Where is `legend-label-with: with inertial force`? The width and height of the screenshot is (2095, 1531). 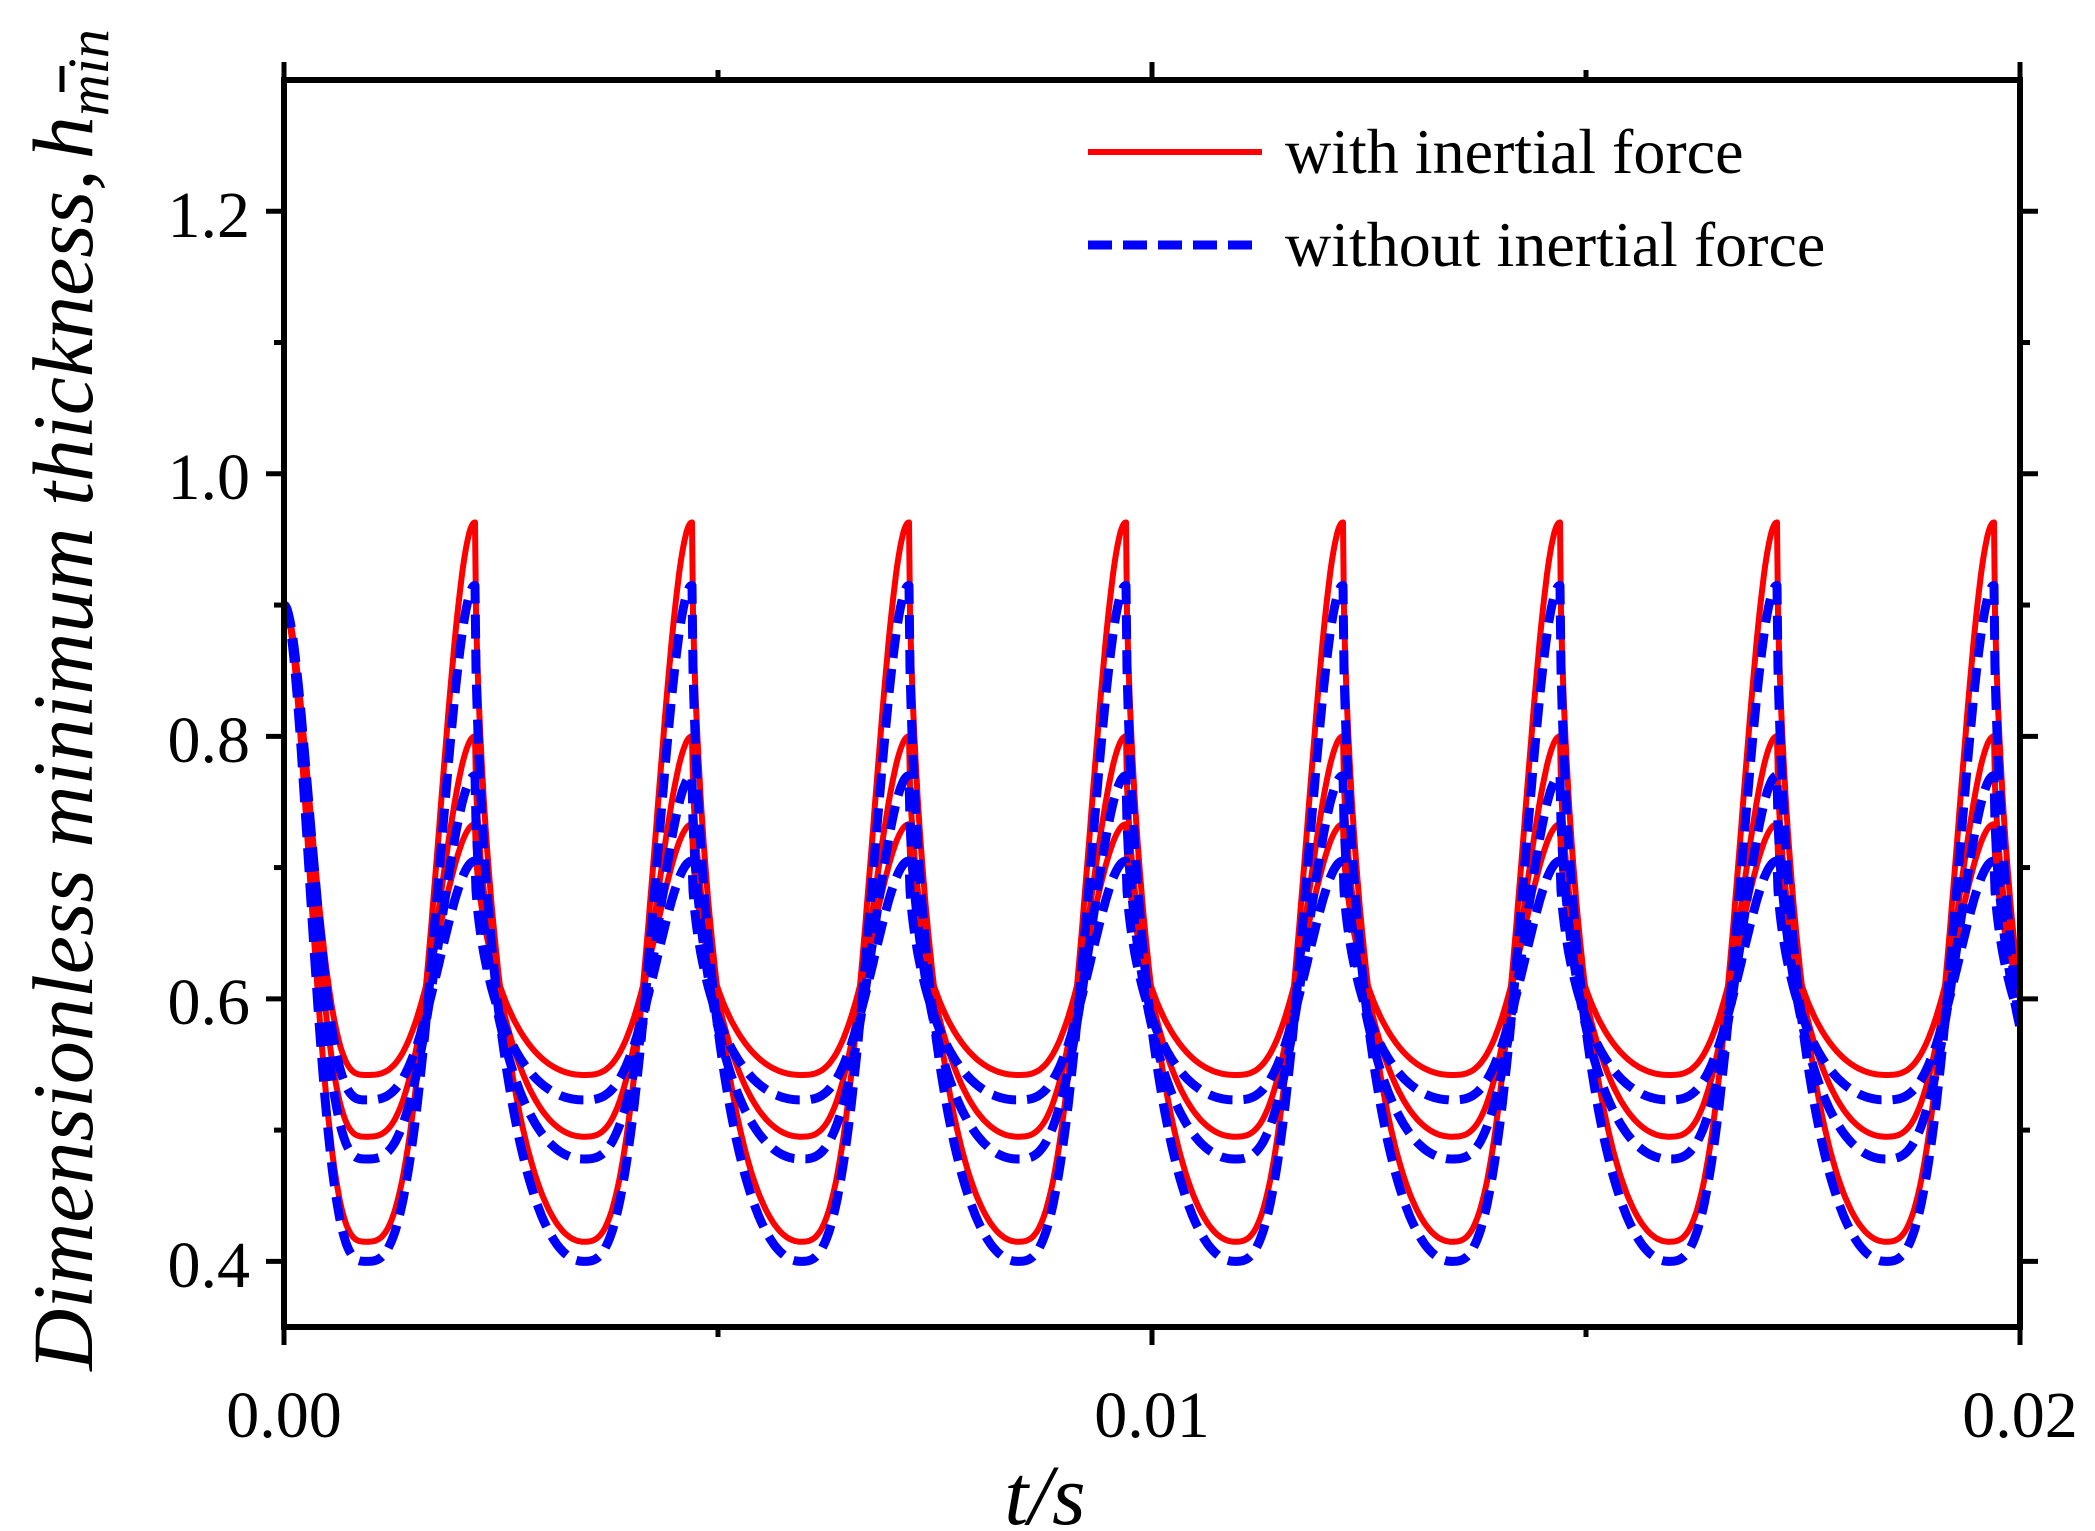
legend-label-with: with inertial force is located at coordinates (1514, 151).